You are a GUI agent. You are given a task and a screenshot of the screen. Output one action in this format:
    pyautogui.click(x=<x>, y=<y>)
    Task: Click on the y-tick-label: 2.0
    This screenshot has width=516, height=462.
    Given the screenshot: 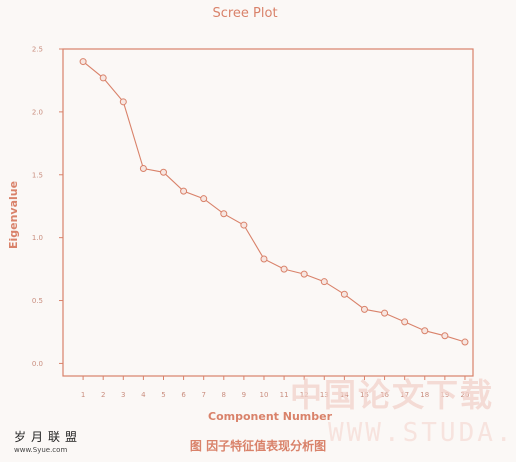 What is the action you would take?
    pyautogui.click(x=37, y=112)
    